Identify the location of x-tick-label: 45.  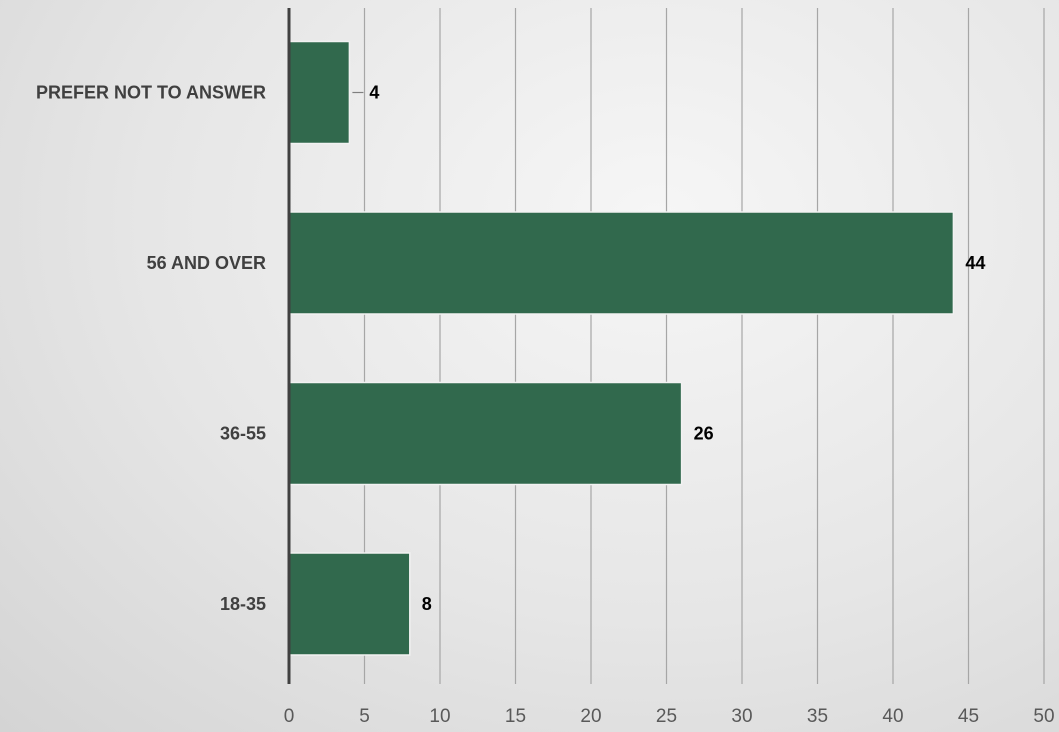
(968, 716).